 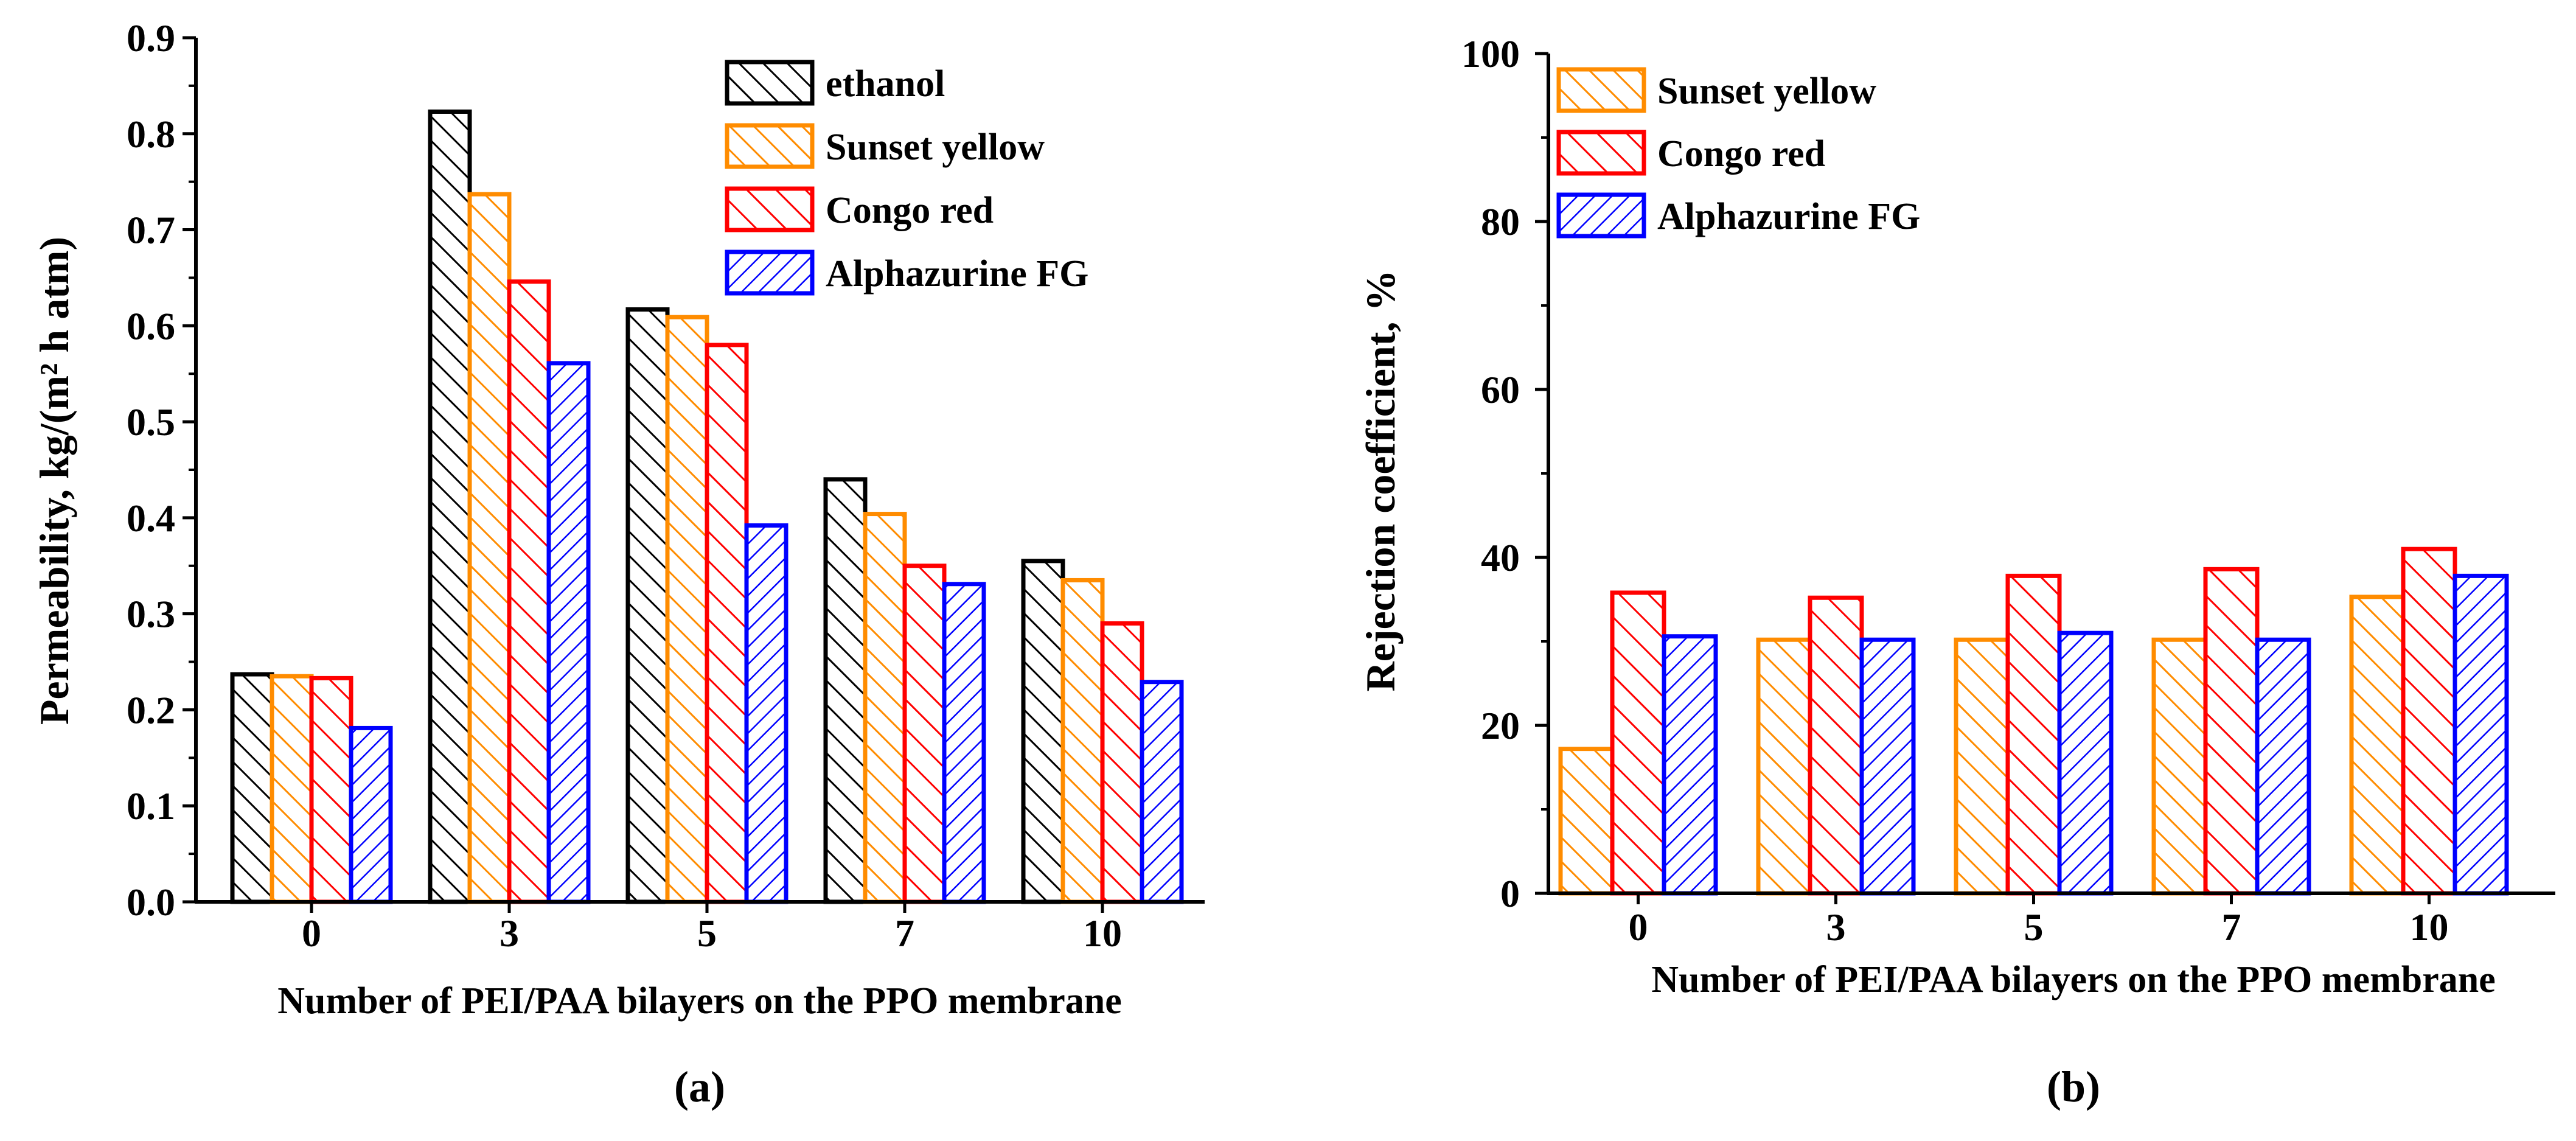 I want to click on panel-b-legend-item-alphazurine-fg: Alphazurine FG, so click(x=1738, y=215).